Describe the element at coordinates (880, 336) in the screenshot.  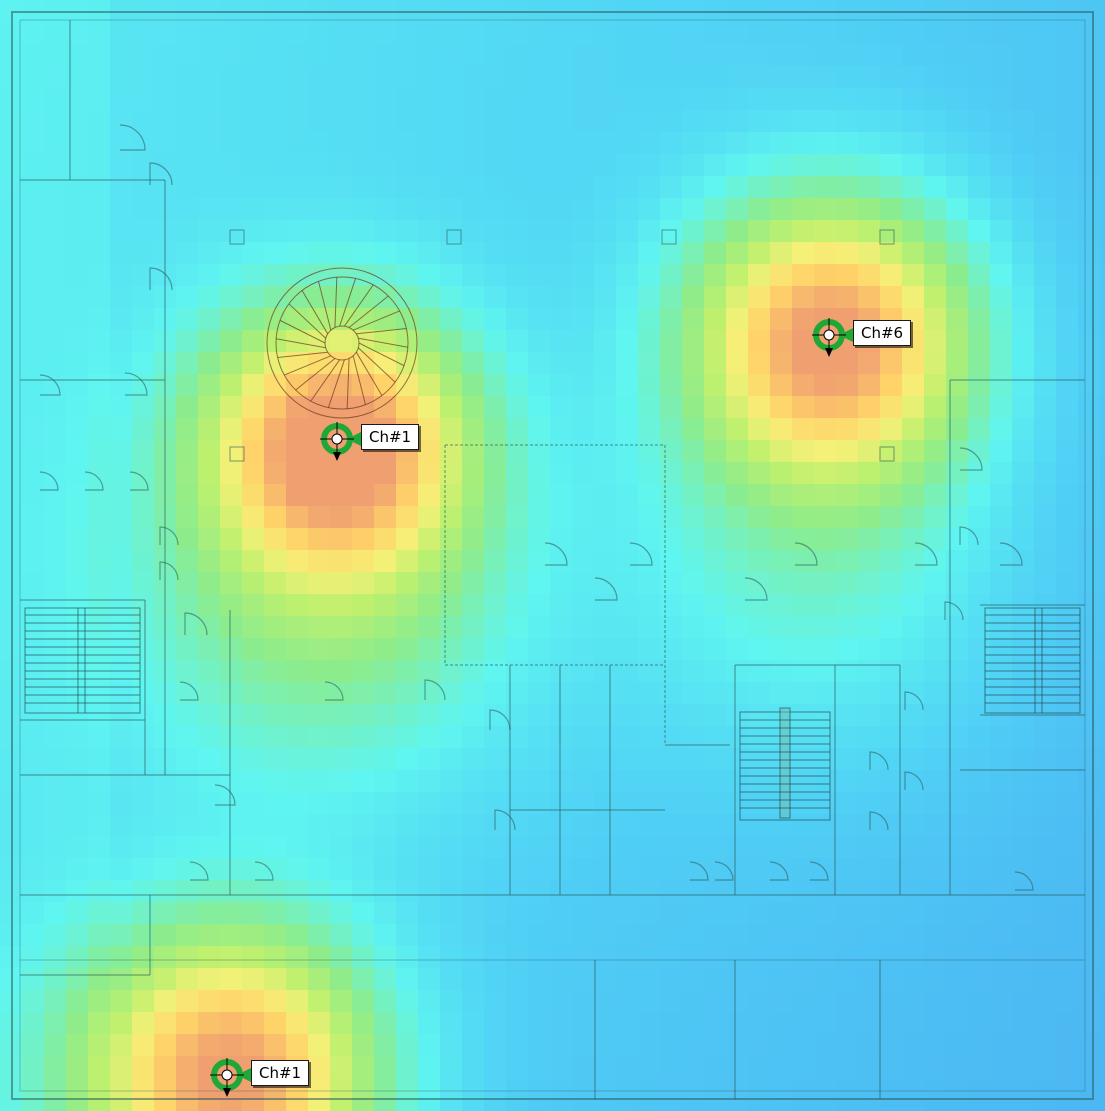
I see `access-point-marker: Ch#6` at that location.